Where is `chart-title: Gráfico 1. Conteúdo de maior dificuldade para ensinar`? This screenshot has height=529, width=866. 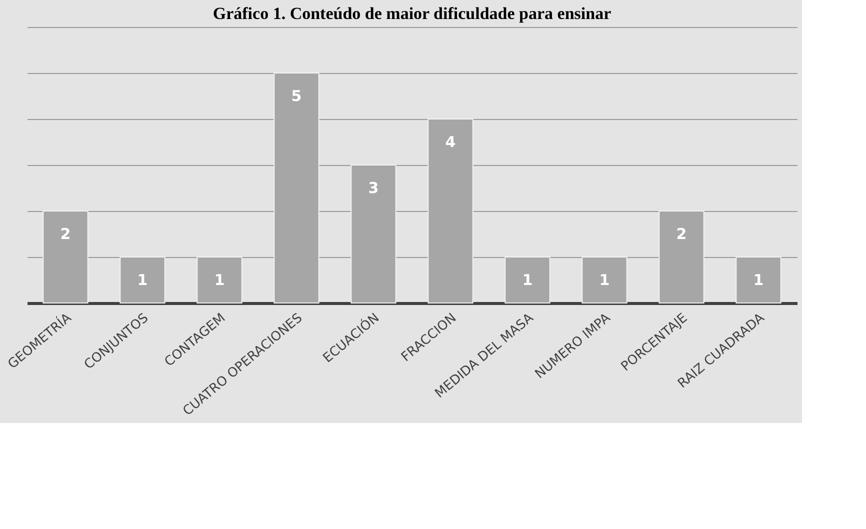
chart-title: Gráfico 1. Conteúdo de maior dificuldade para ensinar is located at coordinates (412, 13).